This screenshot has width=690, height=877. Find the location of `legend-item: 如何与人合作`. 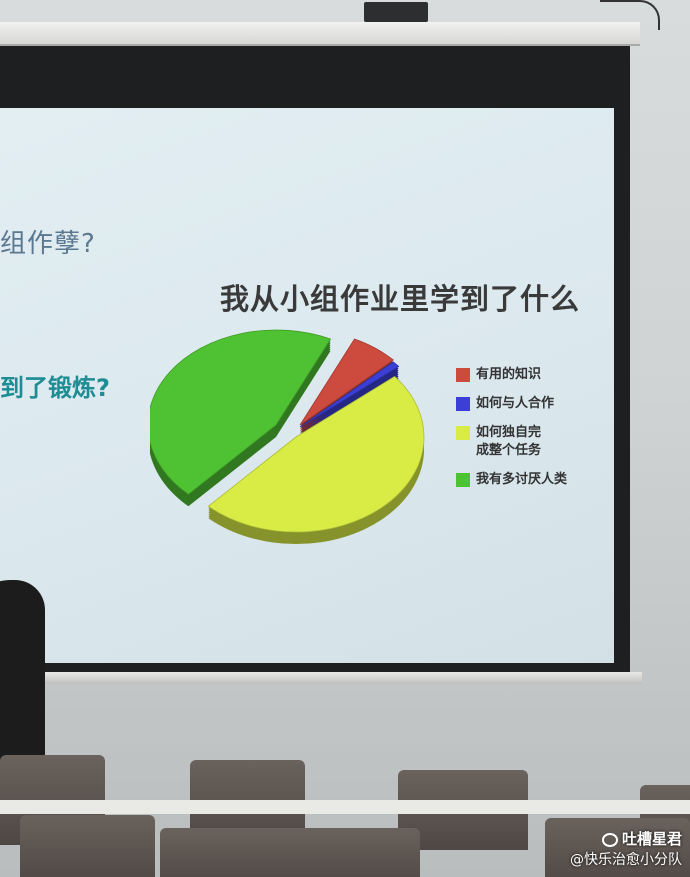

legend-item: 如何与人合作 is located at coordinates (531, 404).